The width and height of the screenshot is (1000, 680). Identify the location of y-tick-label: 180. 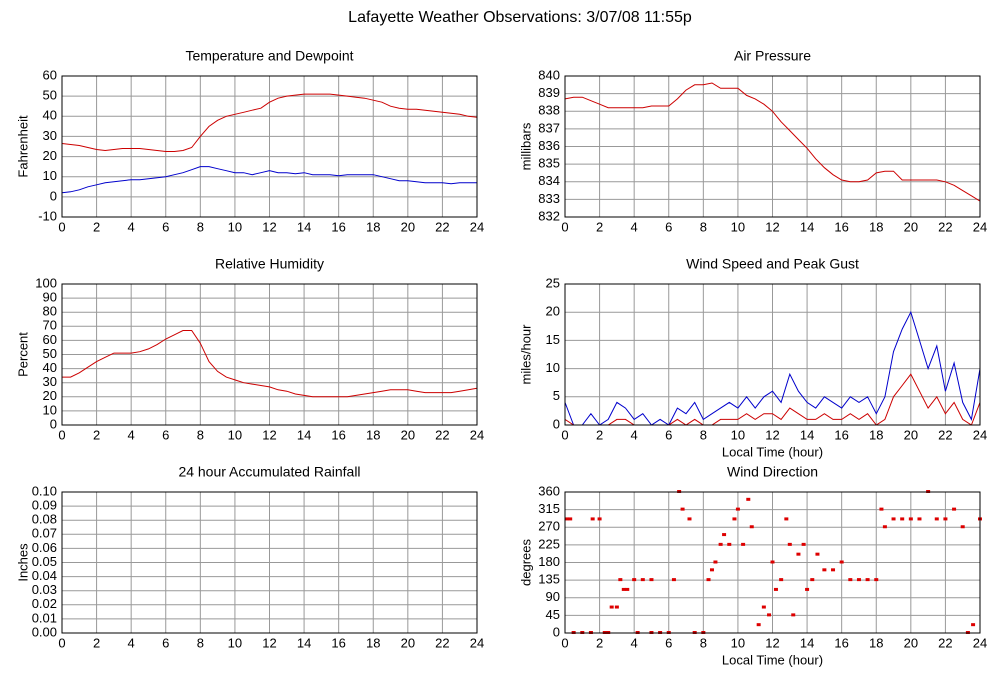
(549, 561).